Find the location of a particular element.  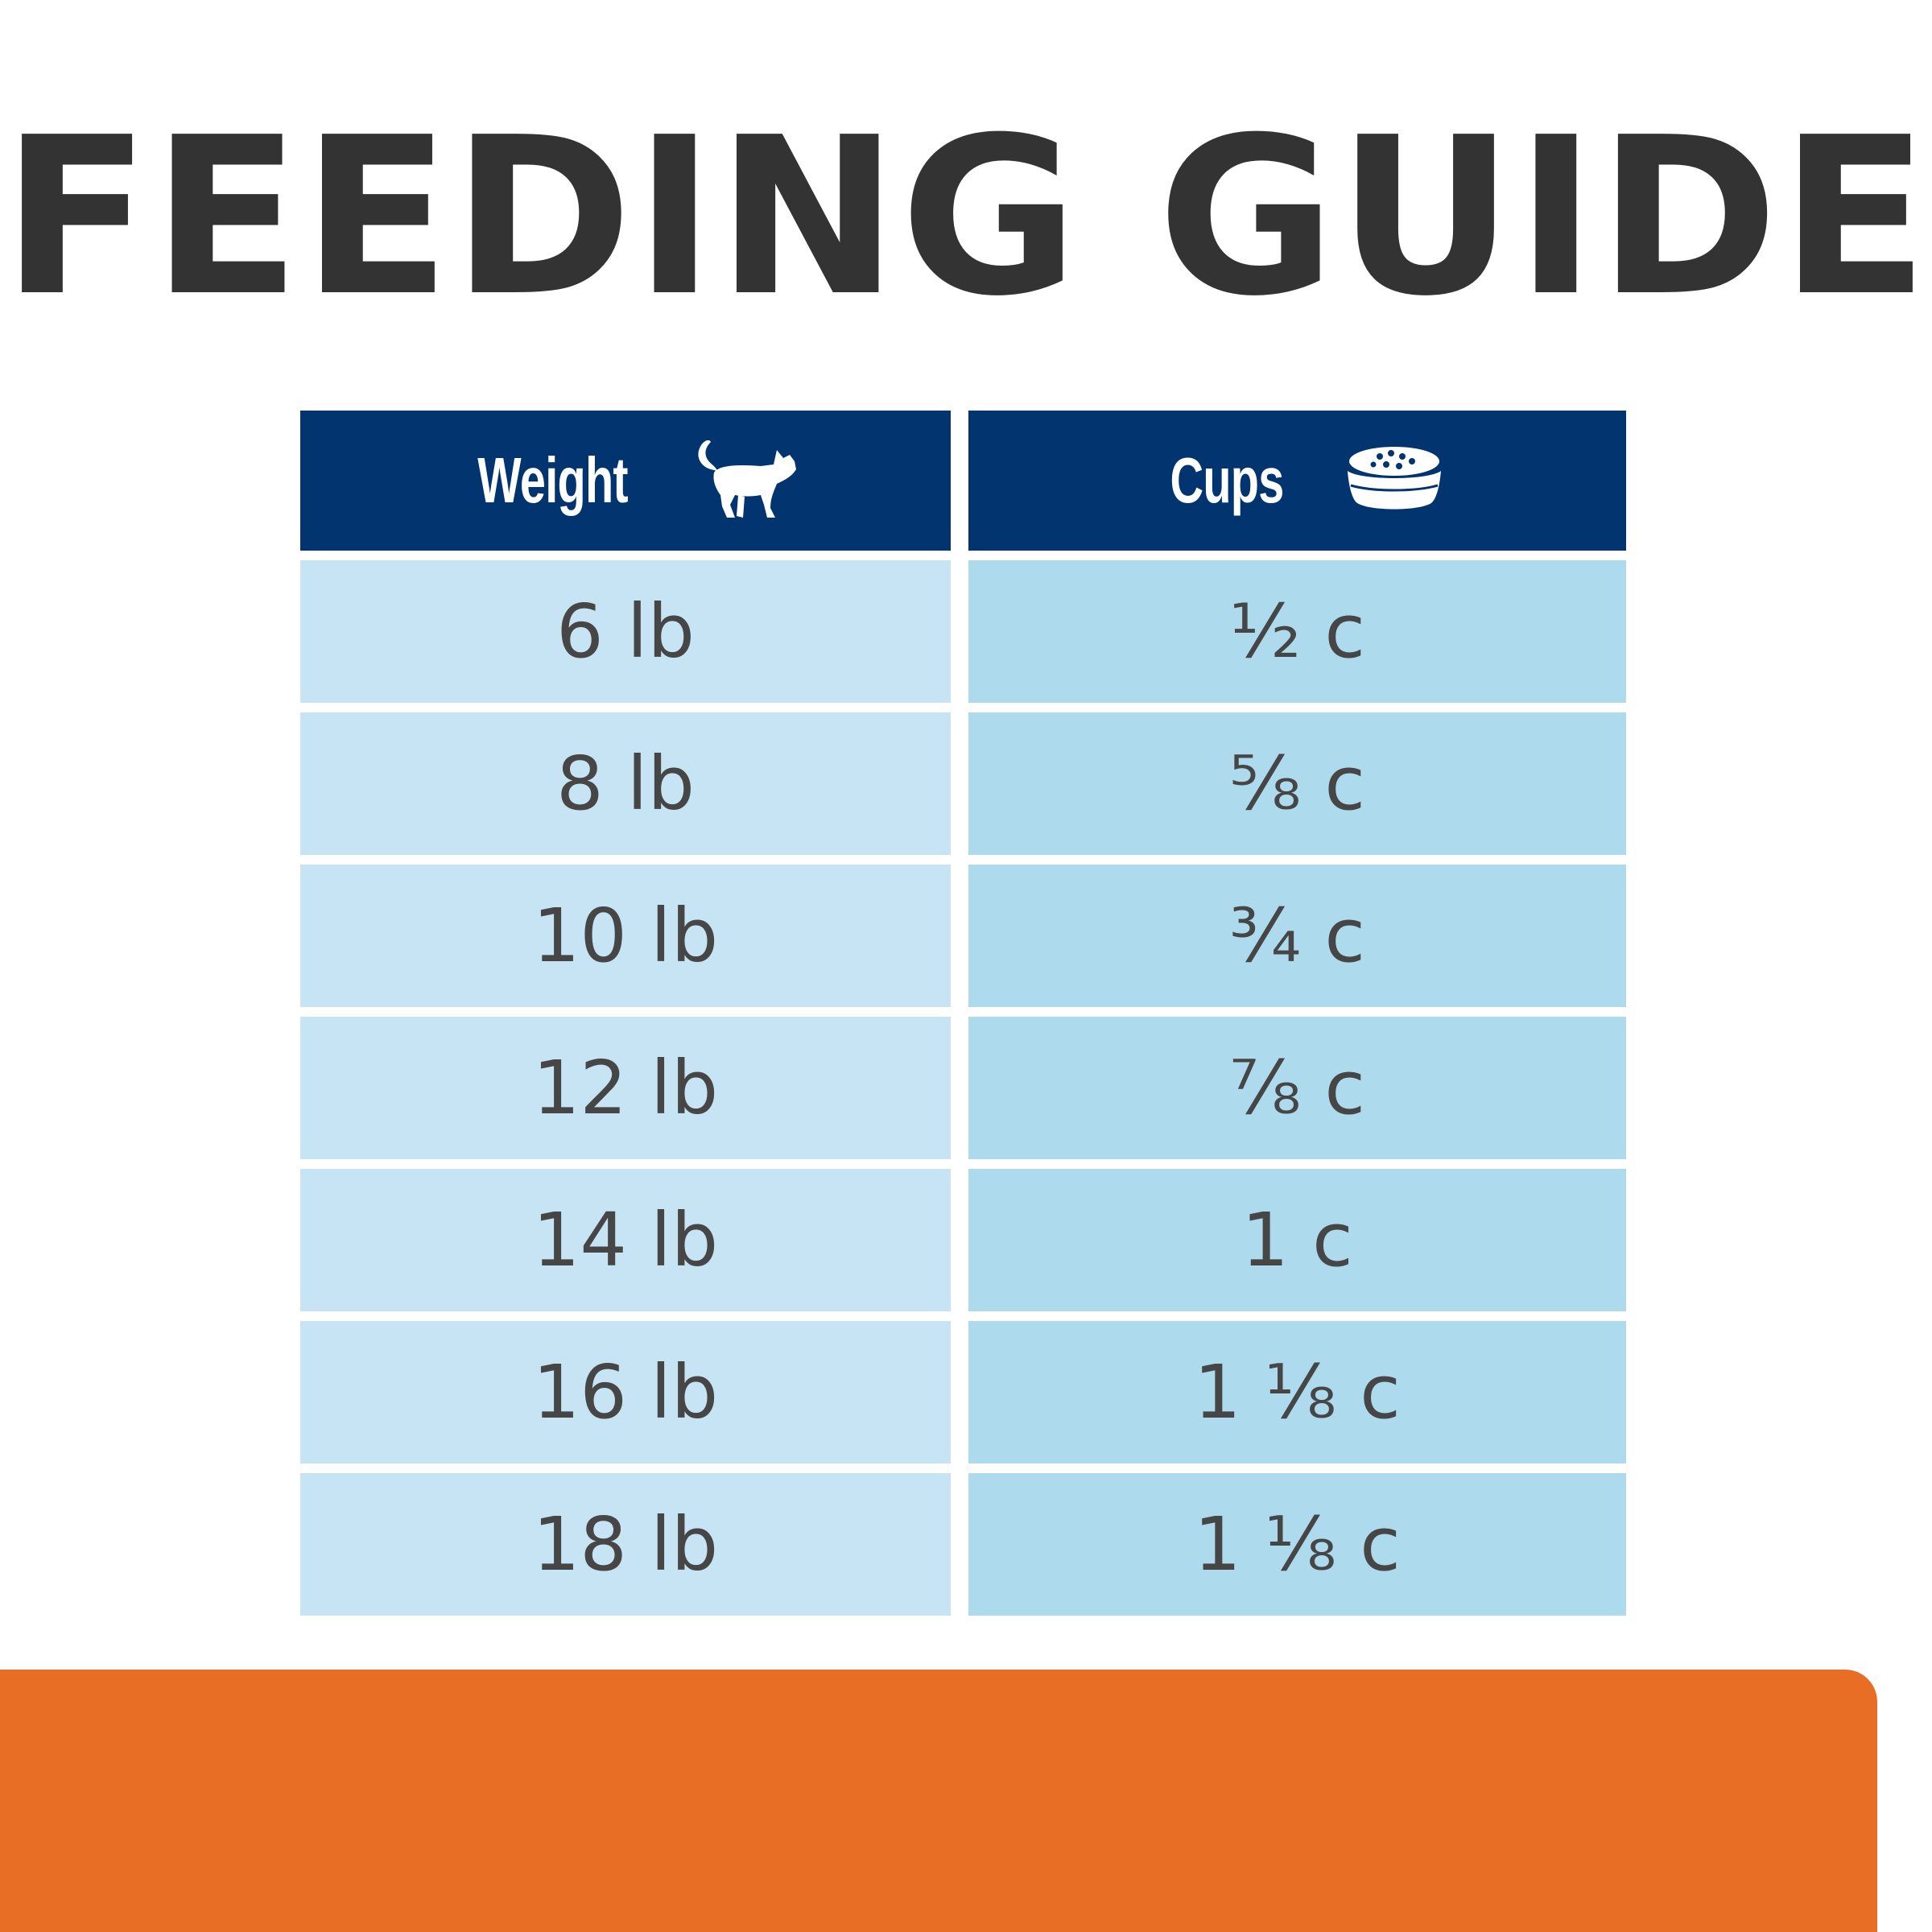

cups-cell: ½ c is located at coordinates (1297, 631).